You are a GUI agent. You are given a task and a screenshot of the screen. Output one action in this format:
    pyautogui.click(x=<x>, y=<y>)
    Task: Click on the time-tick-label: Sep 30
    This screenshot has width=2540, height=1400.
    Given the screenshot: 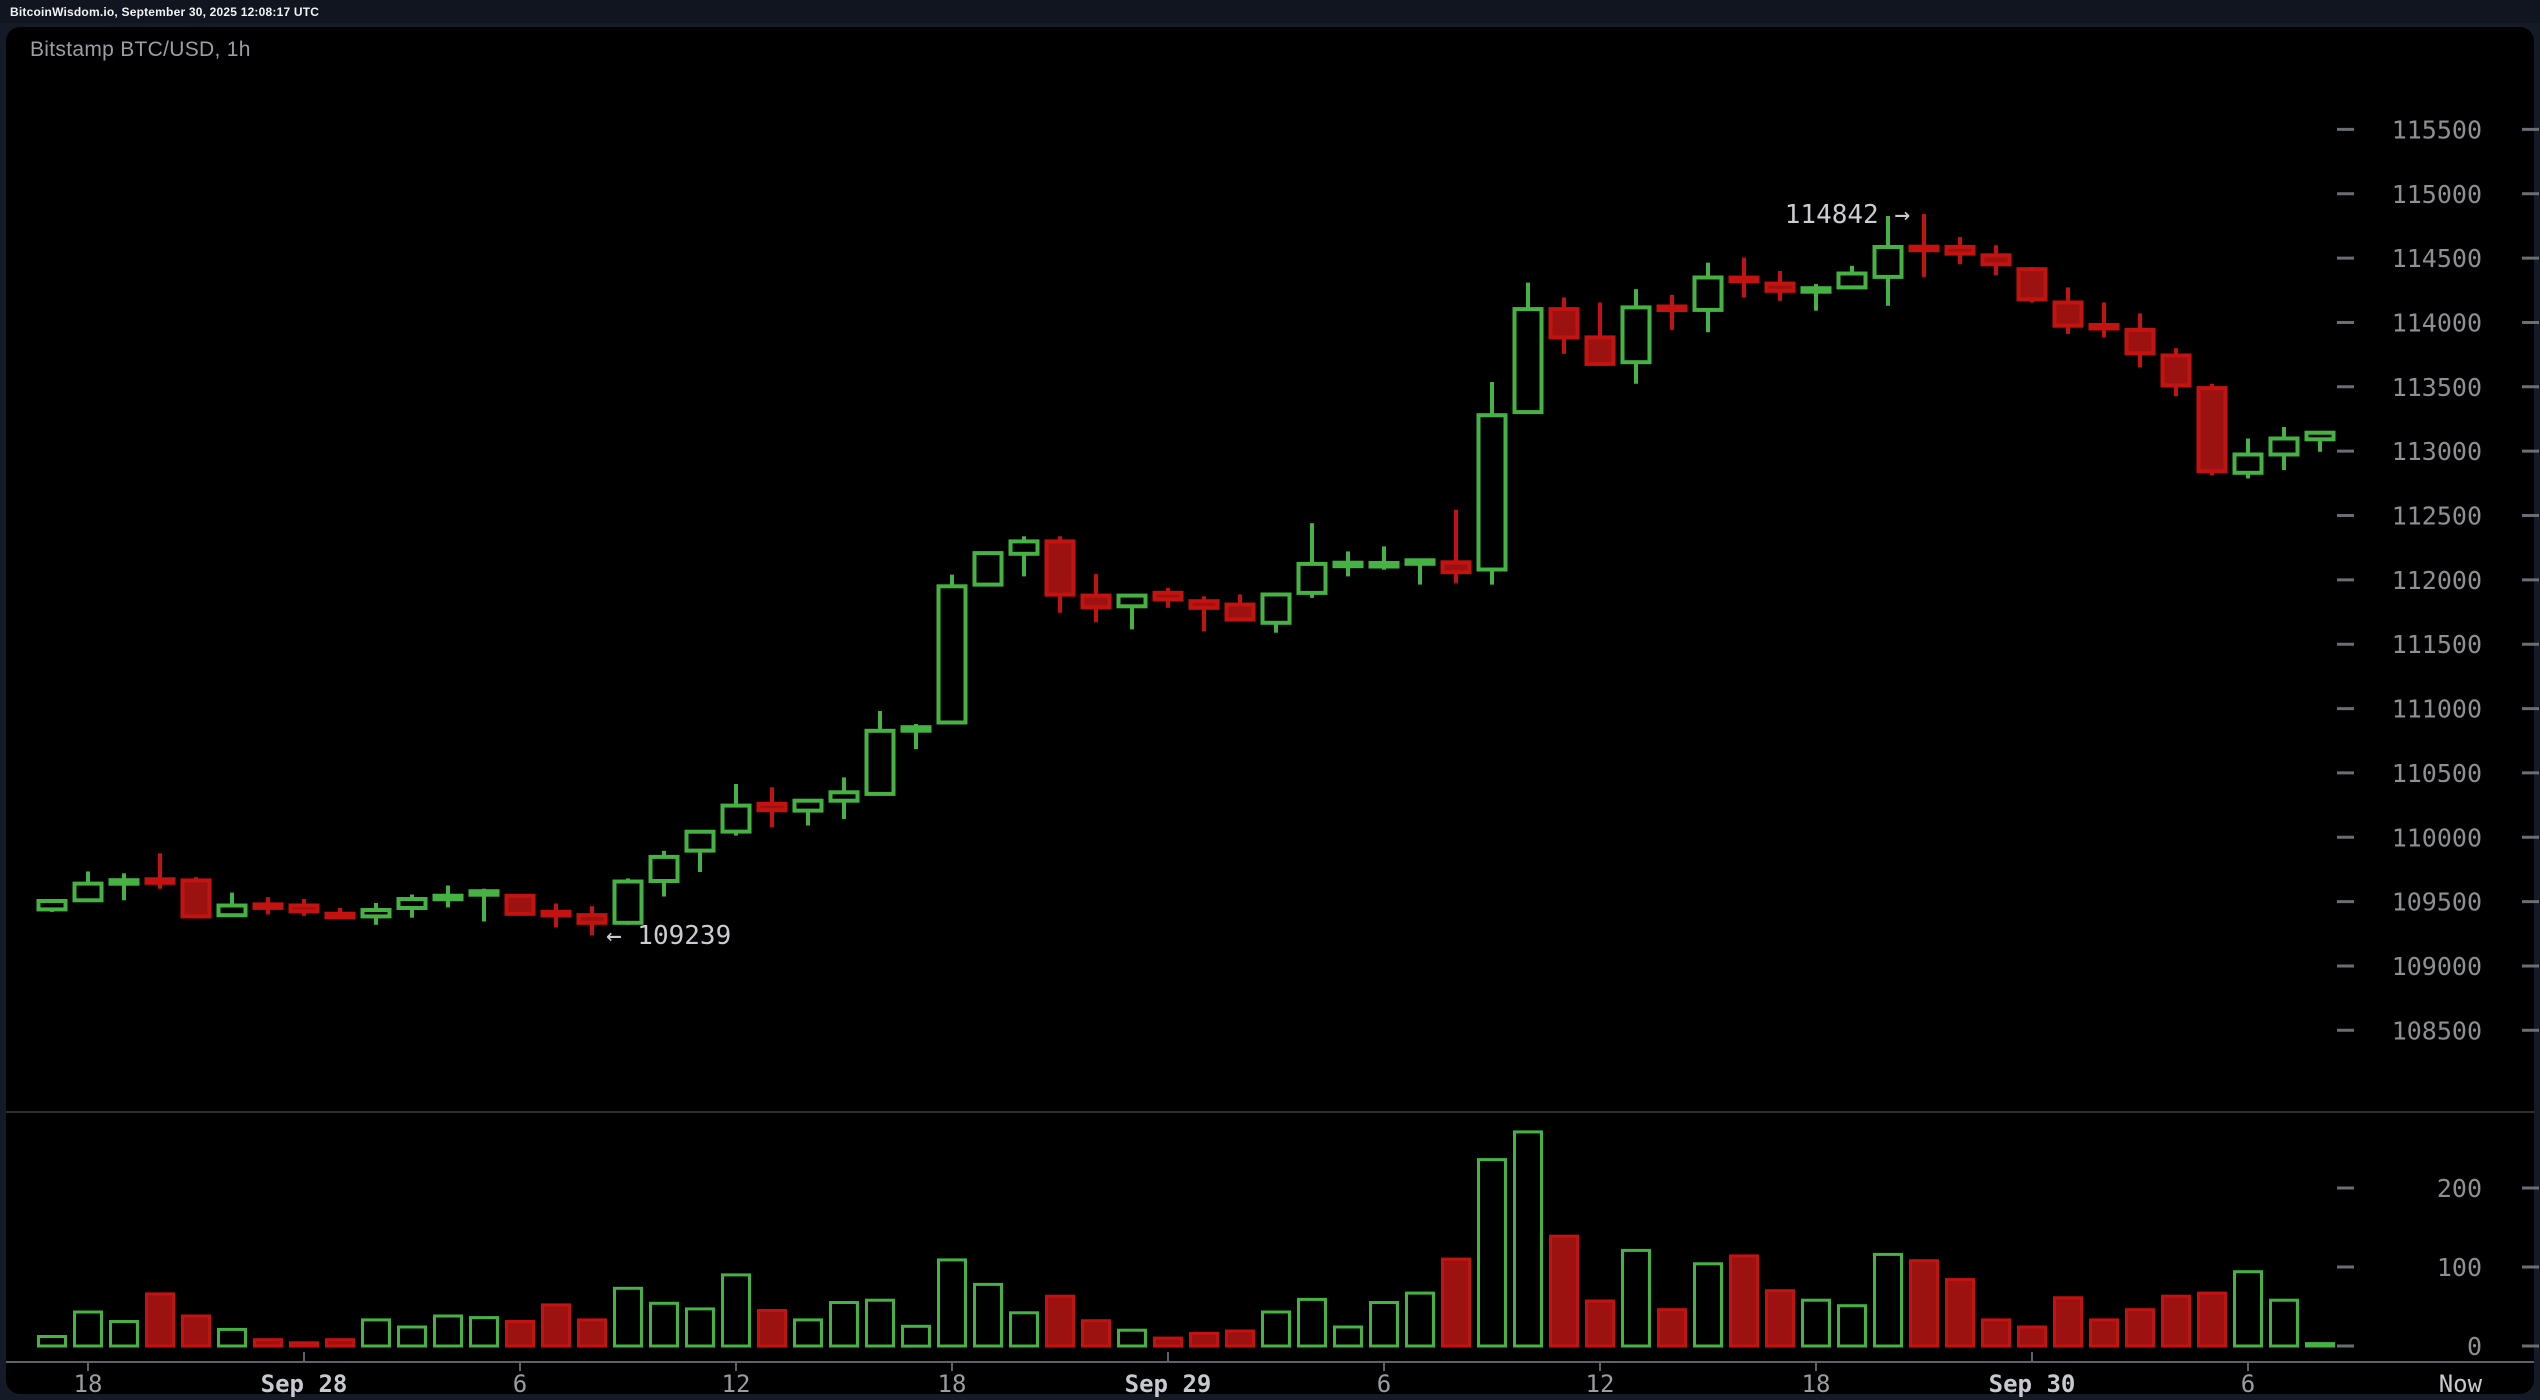 What is the action you would take?
    pyautogui.click(x=2032, y=1384)
    